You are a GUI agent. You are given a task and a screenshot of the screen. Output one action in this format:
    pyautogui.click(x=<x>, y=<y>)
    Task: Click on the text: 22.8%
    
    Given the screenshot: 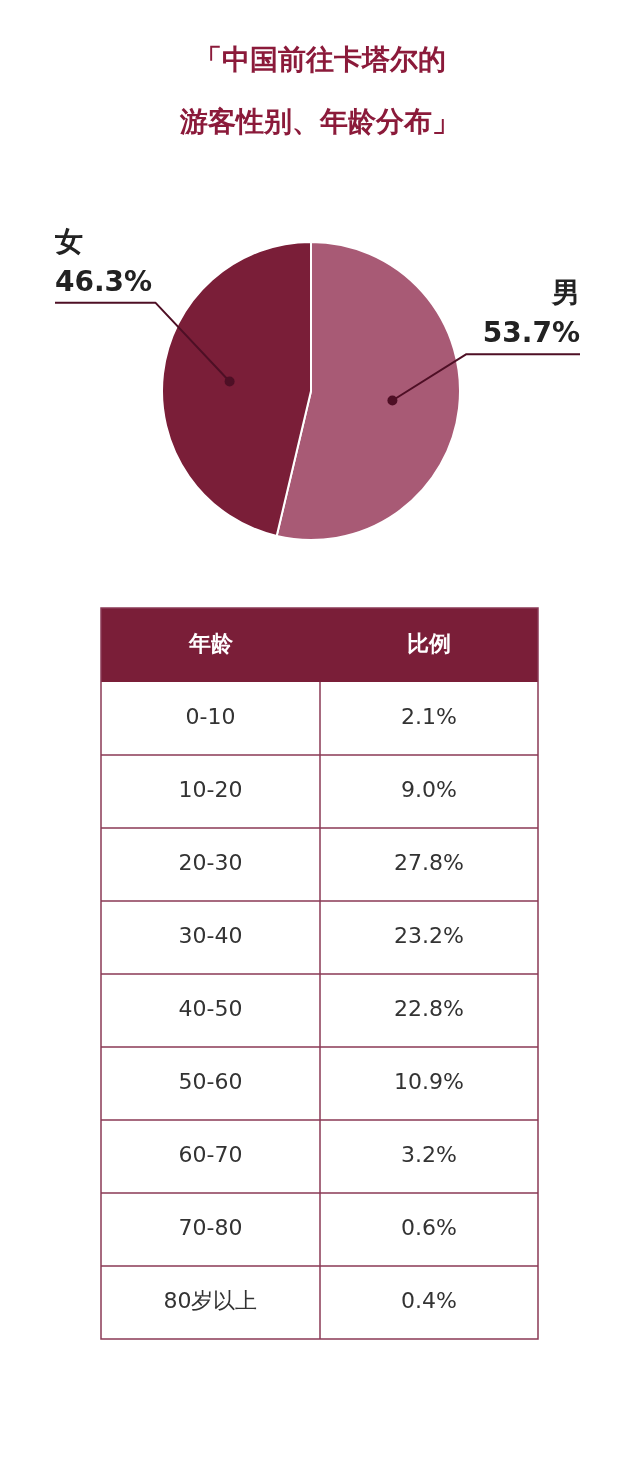 What is the action you would take?
    pyautogui.click(x=429, y=1009)
    